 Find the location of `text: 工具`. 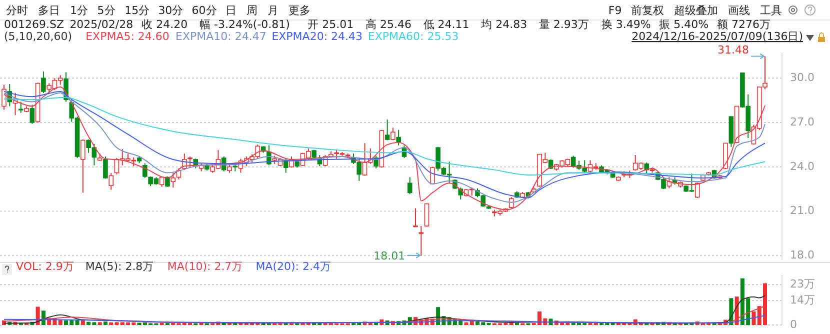

text: 工具 is located at coordinates (771, 10).